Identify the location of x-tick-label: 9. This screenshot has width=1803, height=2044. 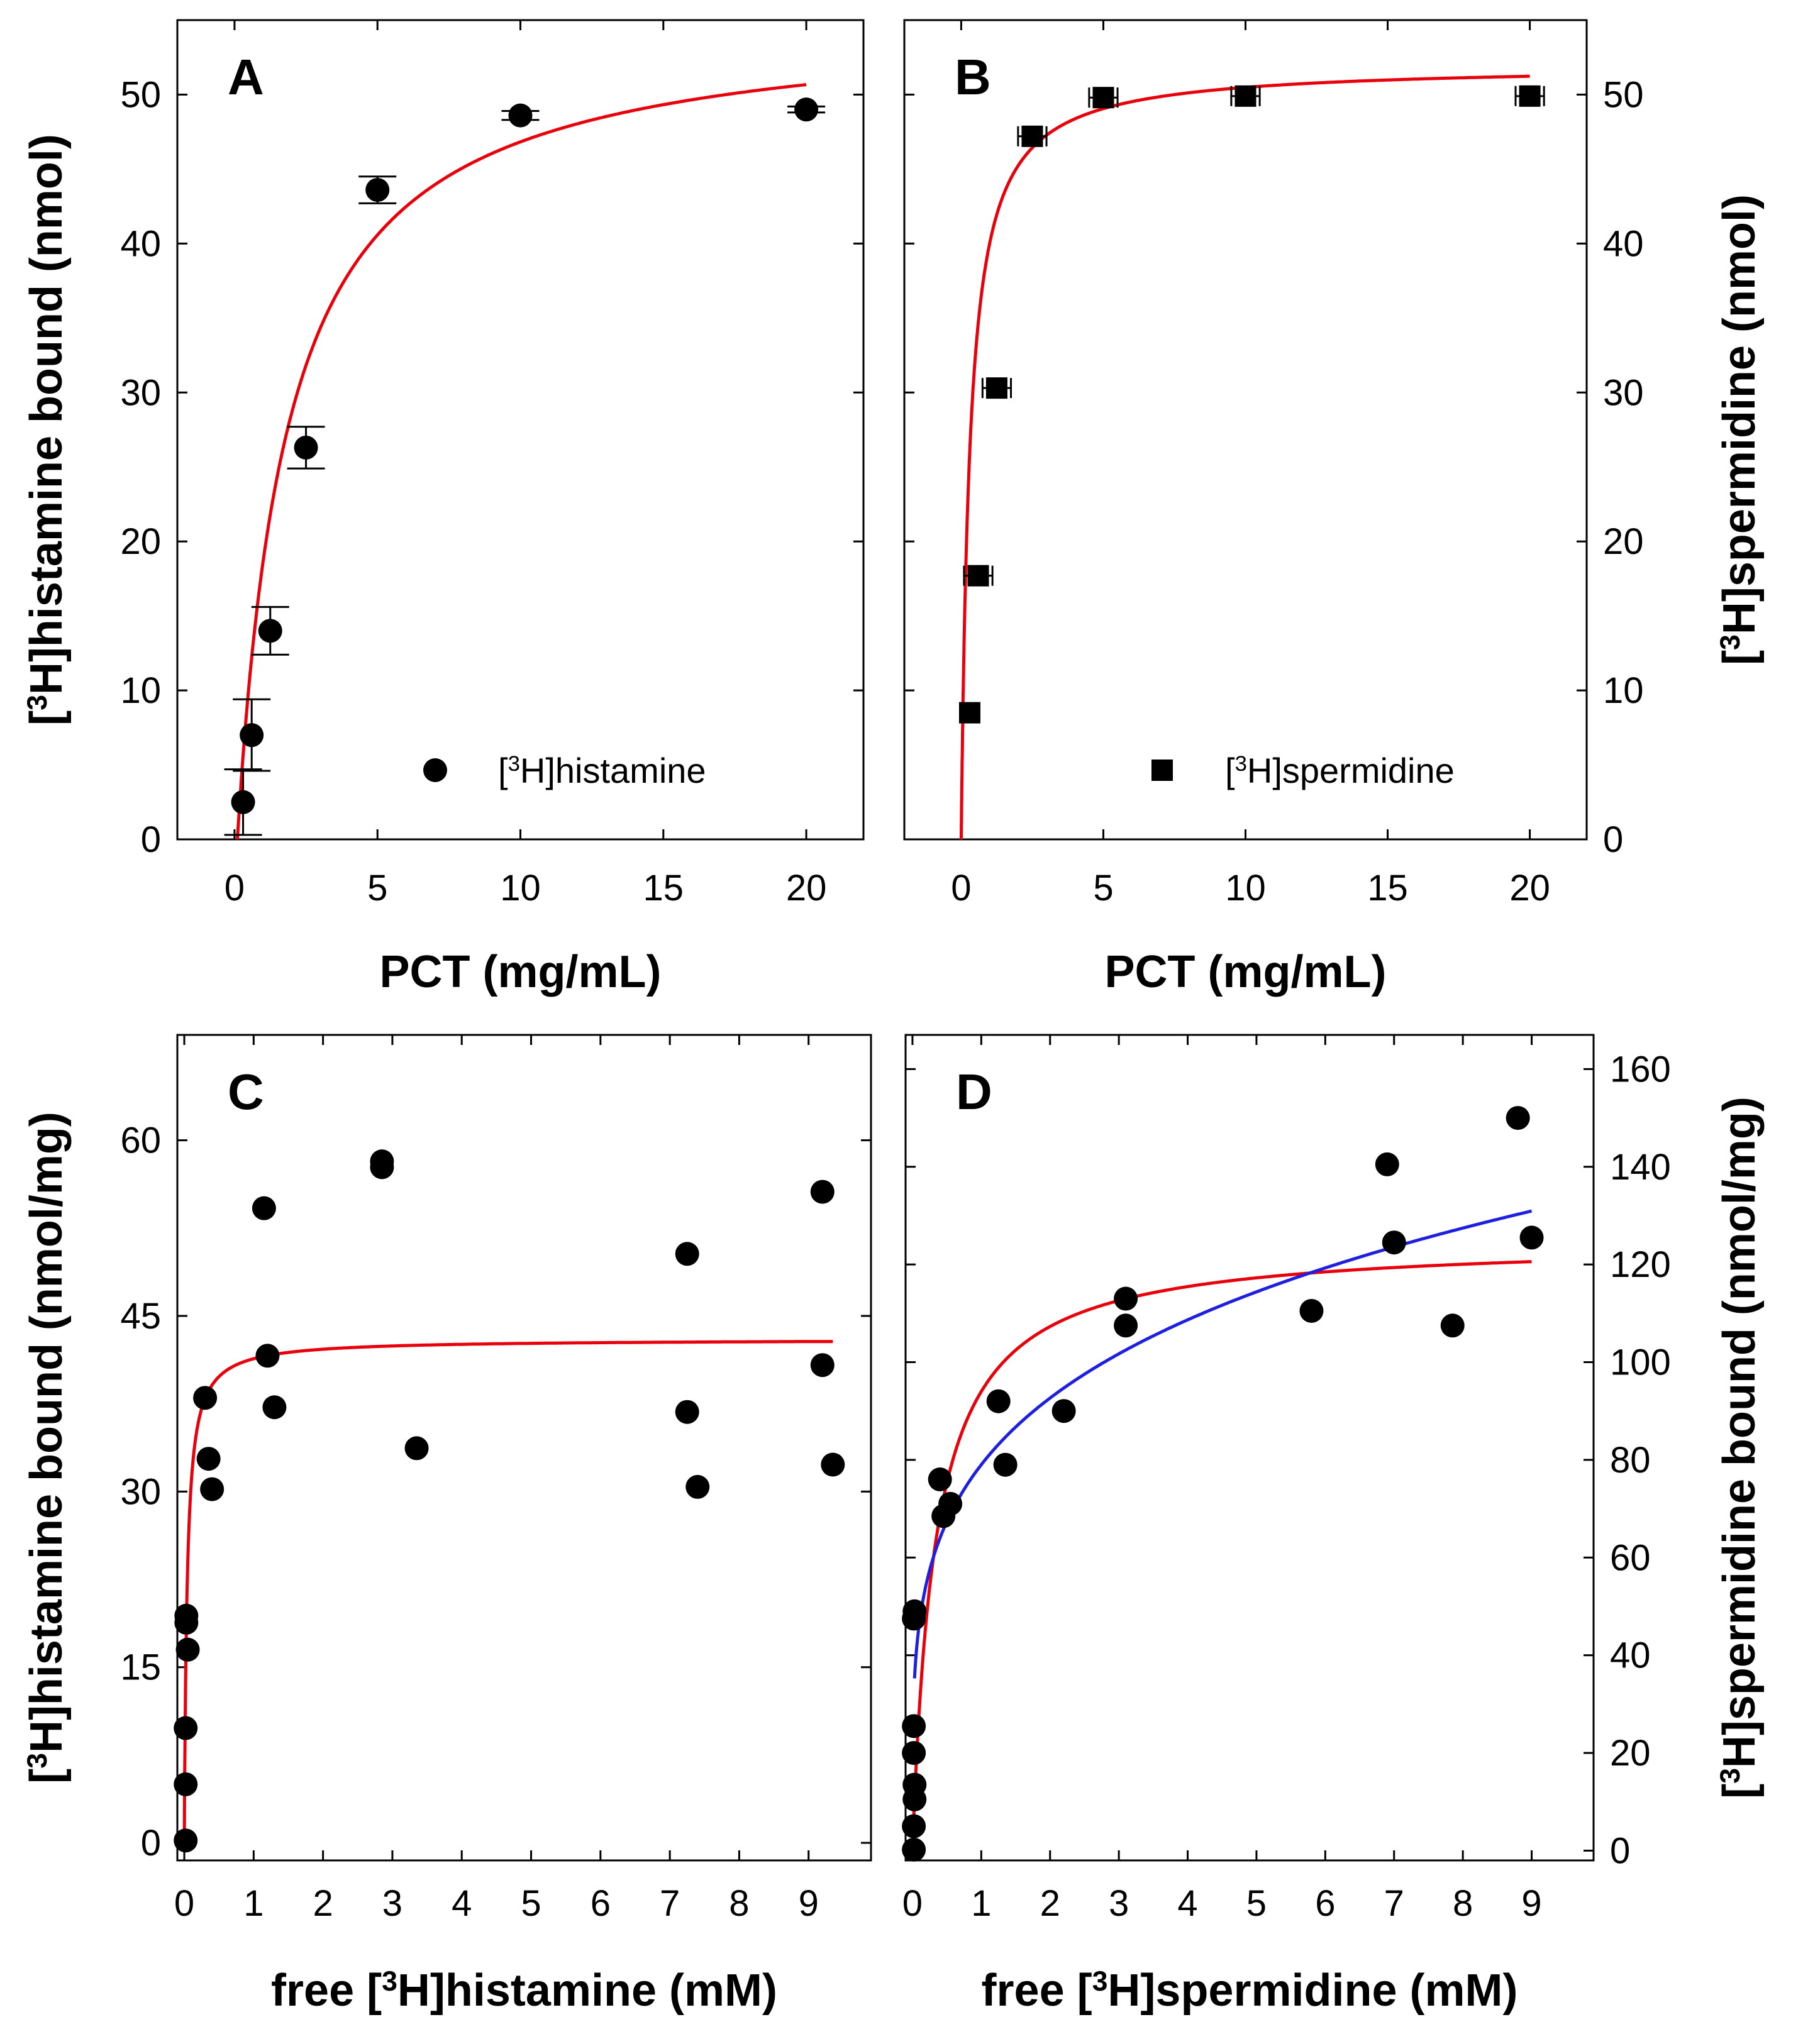
(1531, 1903).